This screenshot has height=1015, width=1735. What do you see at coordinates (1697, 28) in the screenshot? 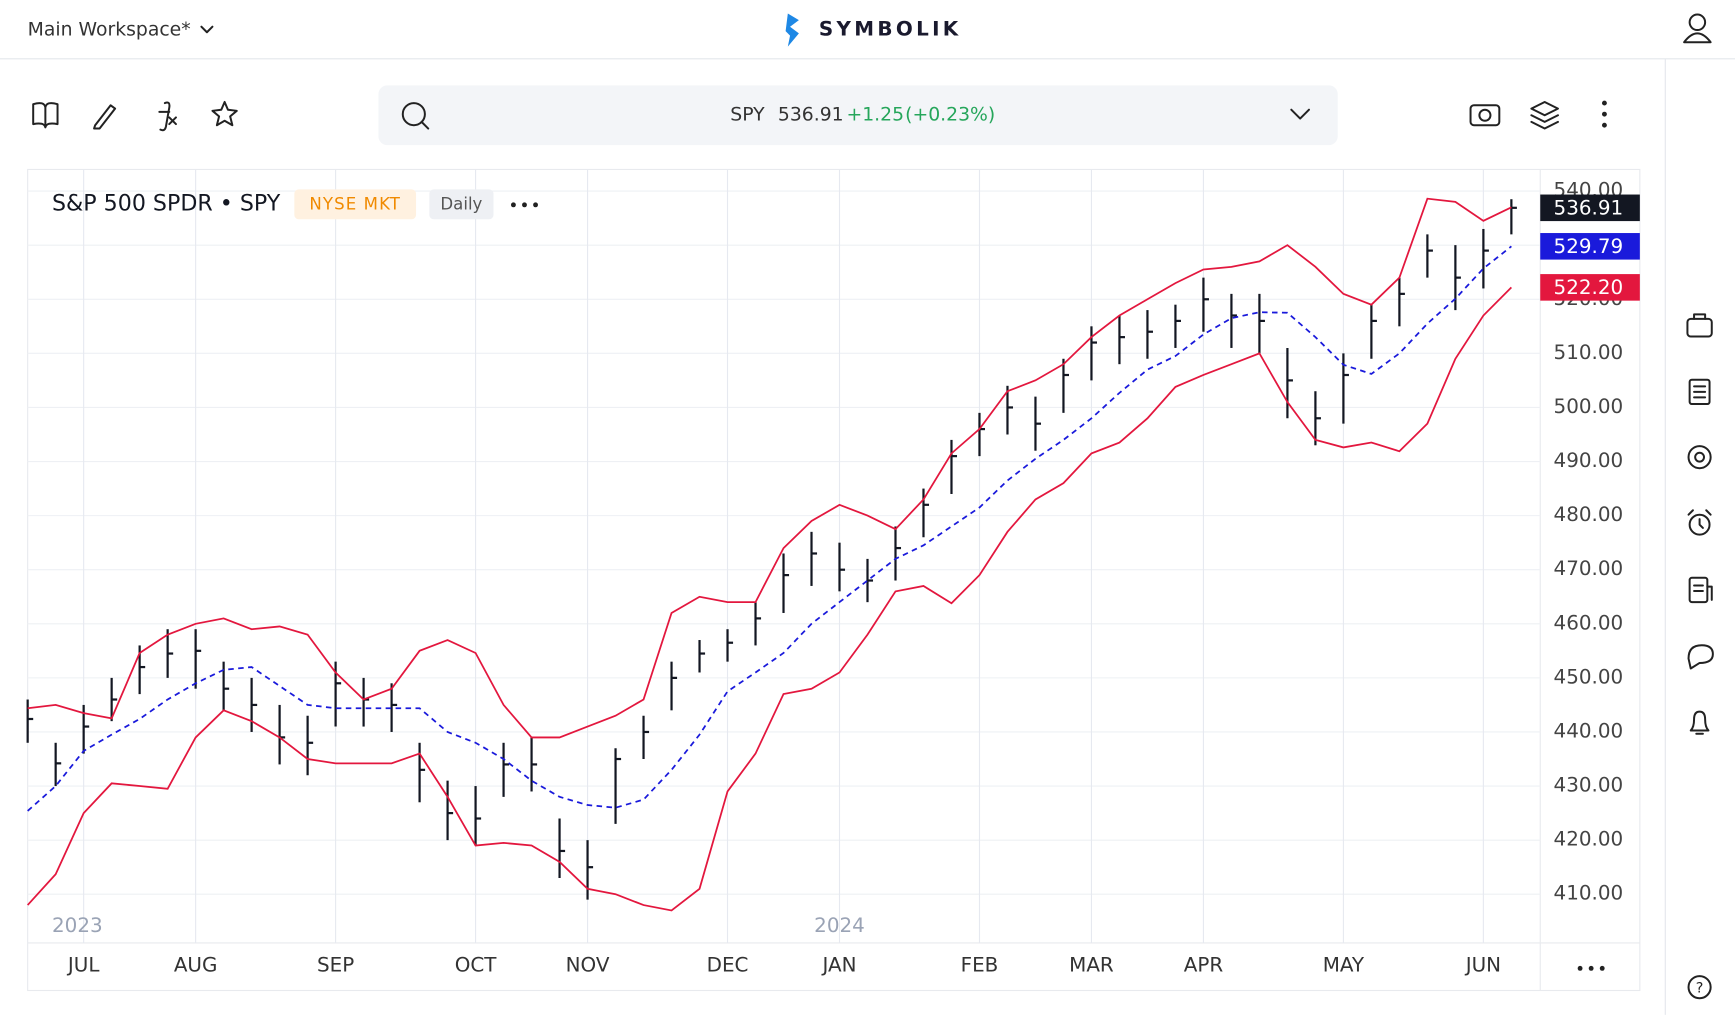
I see `user-icon` at bounding box center [1697, 28].